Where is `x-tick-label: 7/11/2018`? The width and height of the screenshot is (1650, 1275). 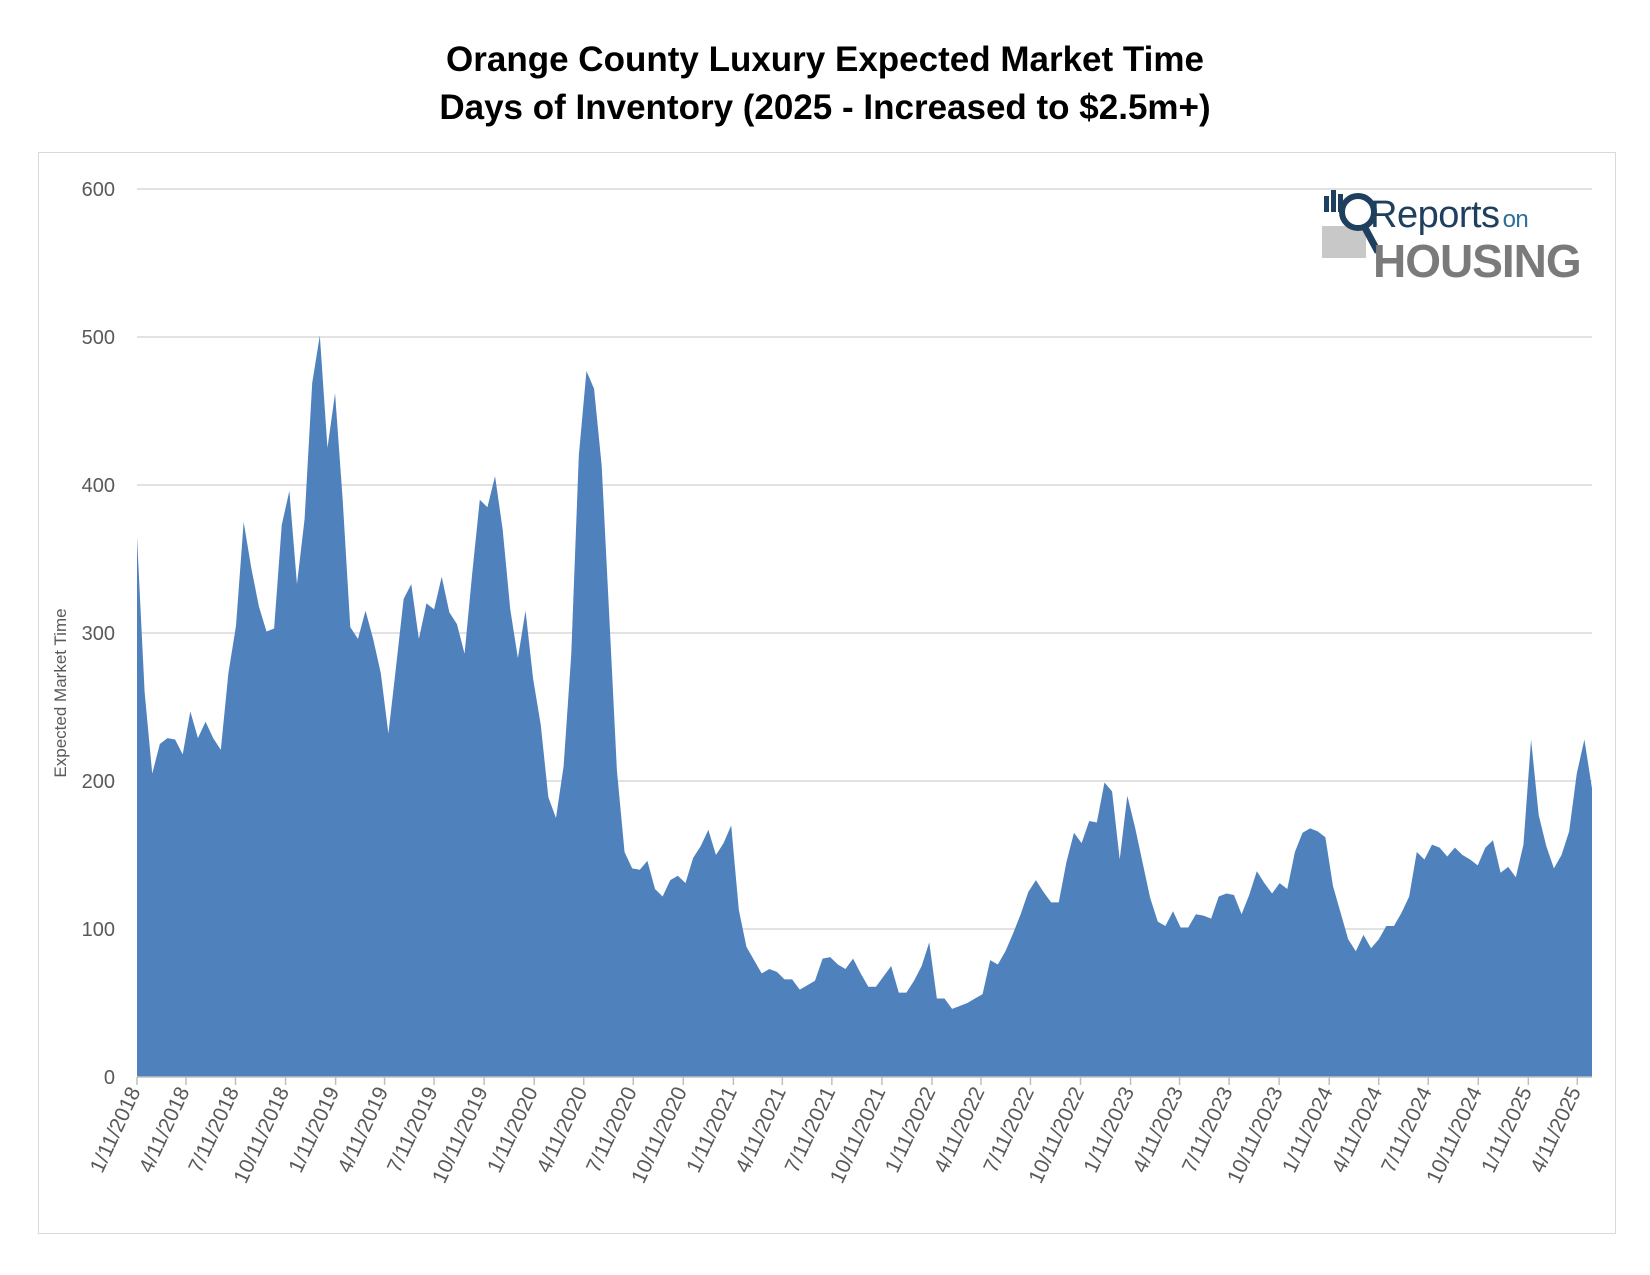 x-tick-label: 7/11/2018 is located at coordinates (214, 1129).